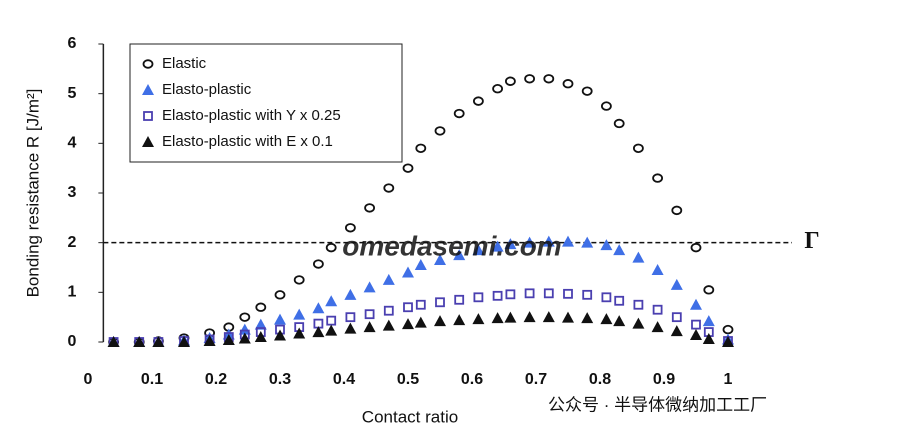  I want to click on x-tick-label: 0.7, so click(536, 379).